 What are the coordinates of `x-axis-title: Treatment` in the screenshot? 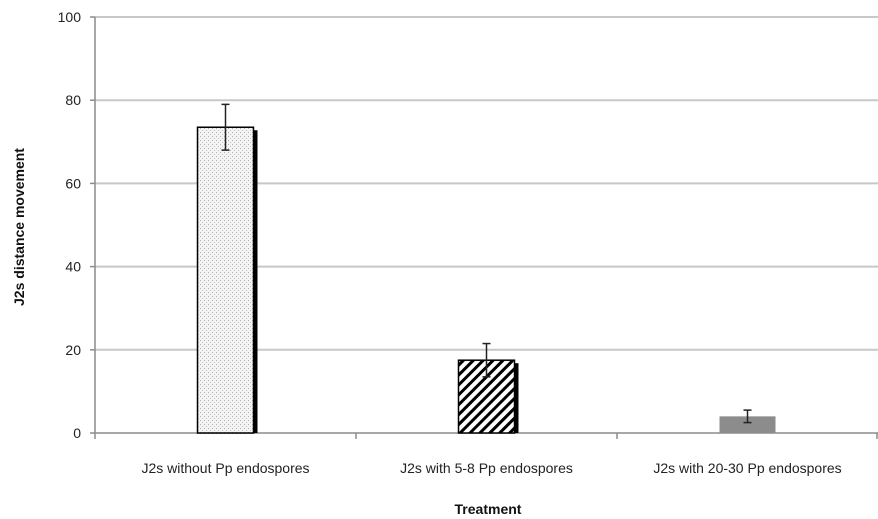 It's located at (488, 509).